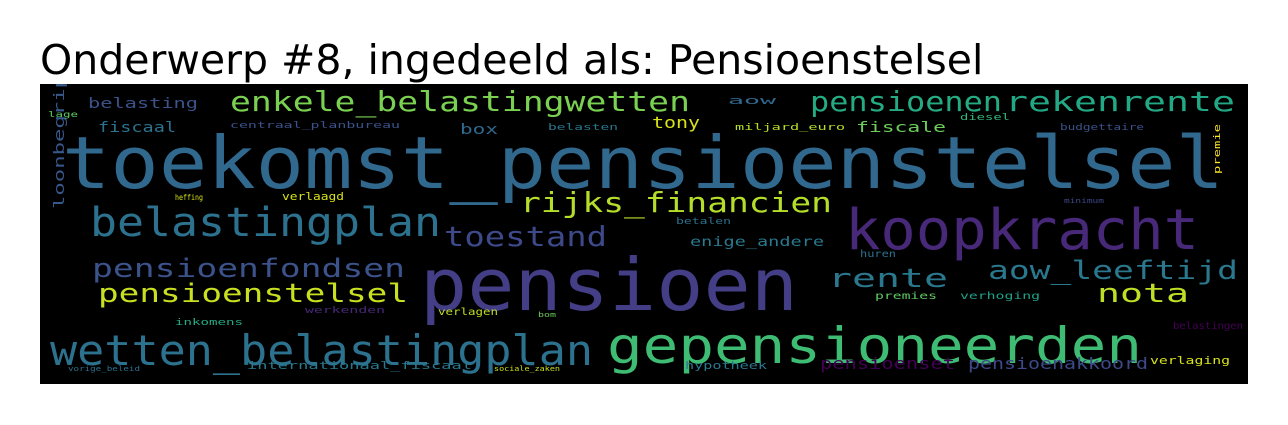 The height and width of the screenshot is (425, 1288). I want to click on word-vorige-beleid: vorige_beleid, so click(104, 369).